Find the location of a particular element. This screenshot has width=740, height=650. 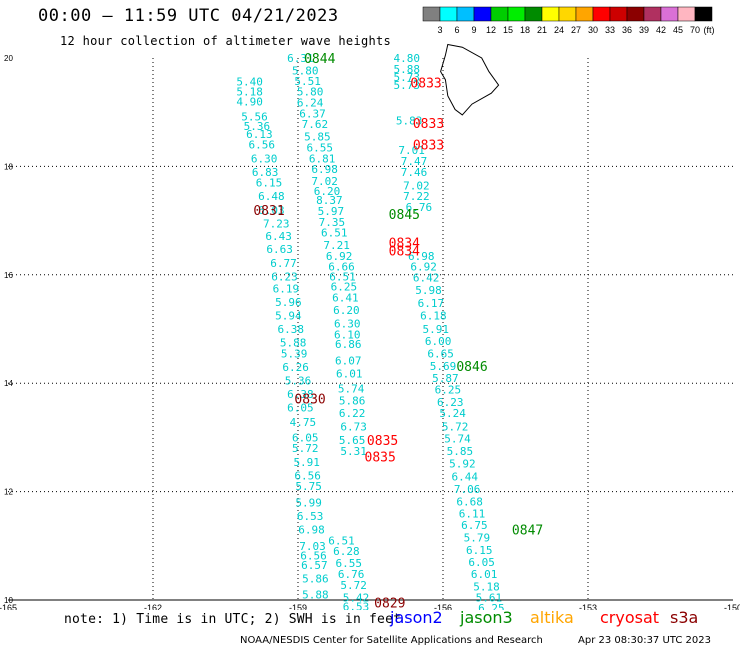

lon-tick-label: -162 is located at coordinates (153, 606).